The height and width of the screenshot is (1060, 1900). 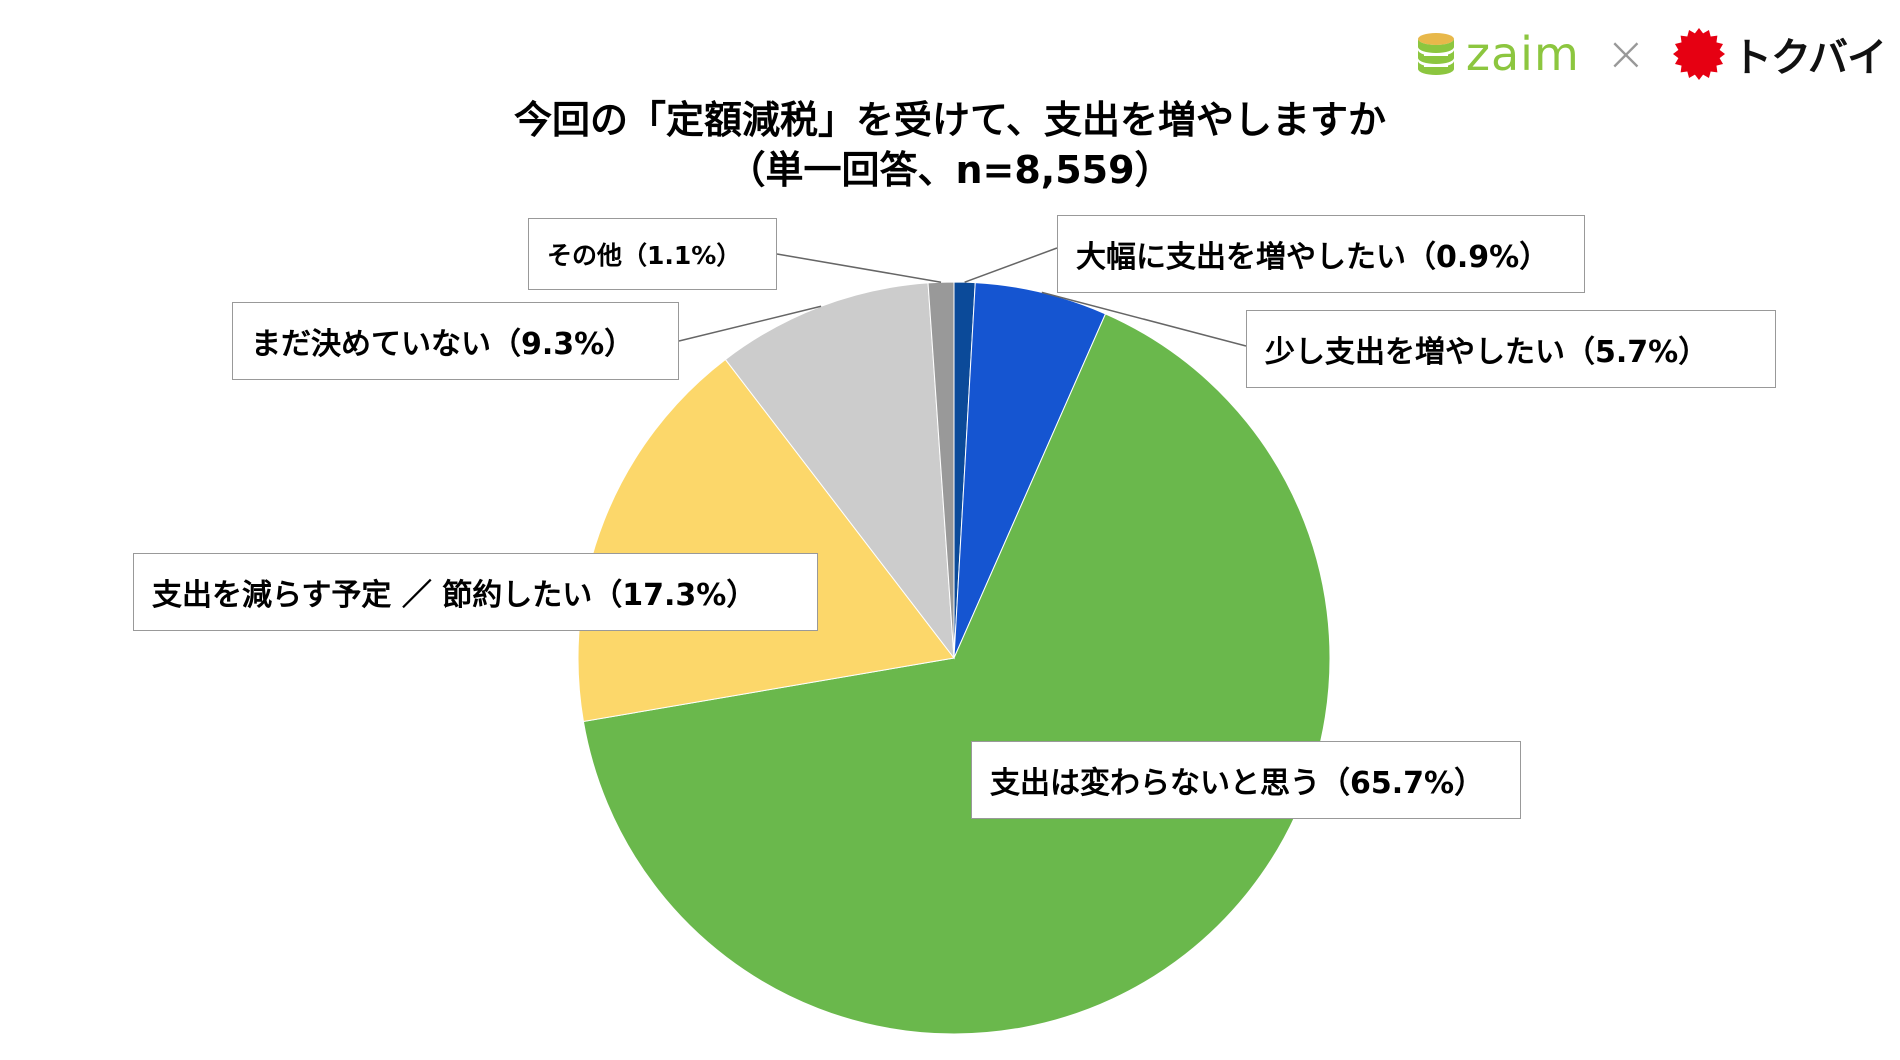 What do you see at coordinates (1809, 58) in the screenshot?
I see `tokubai-logo-text: トクバイ` at bounding box center [1809, 58].